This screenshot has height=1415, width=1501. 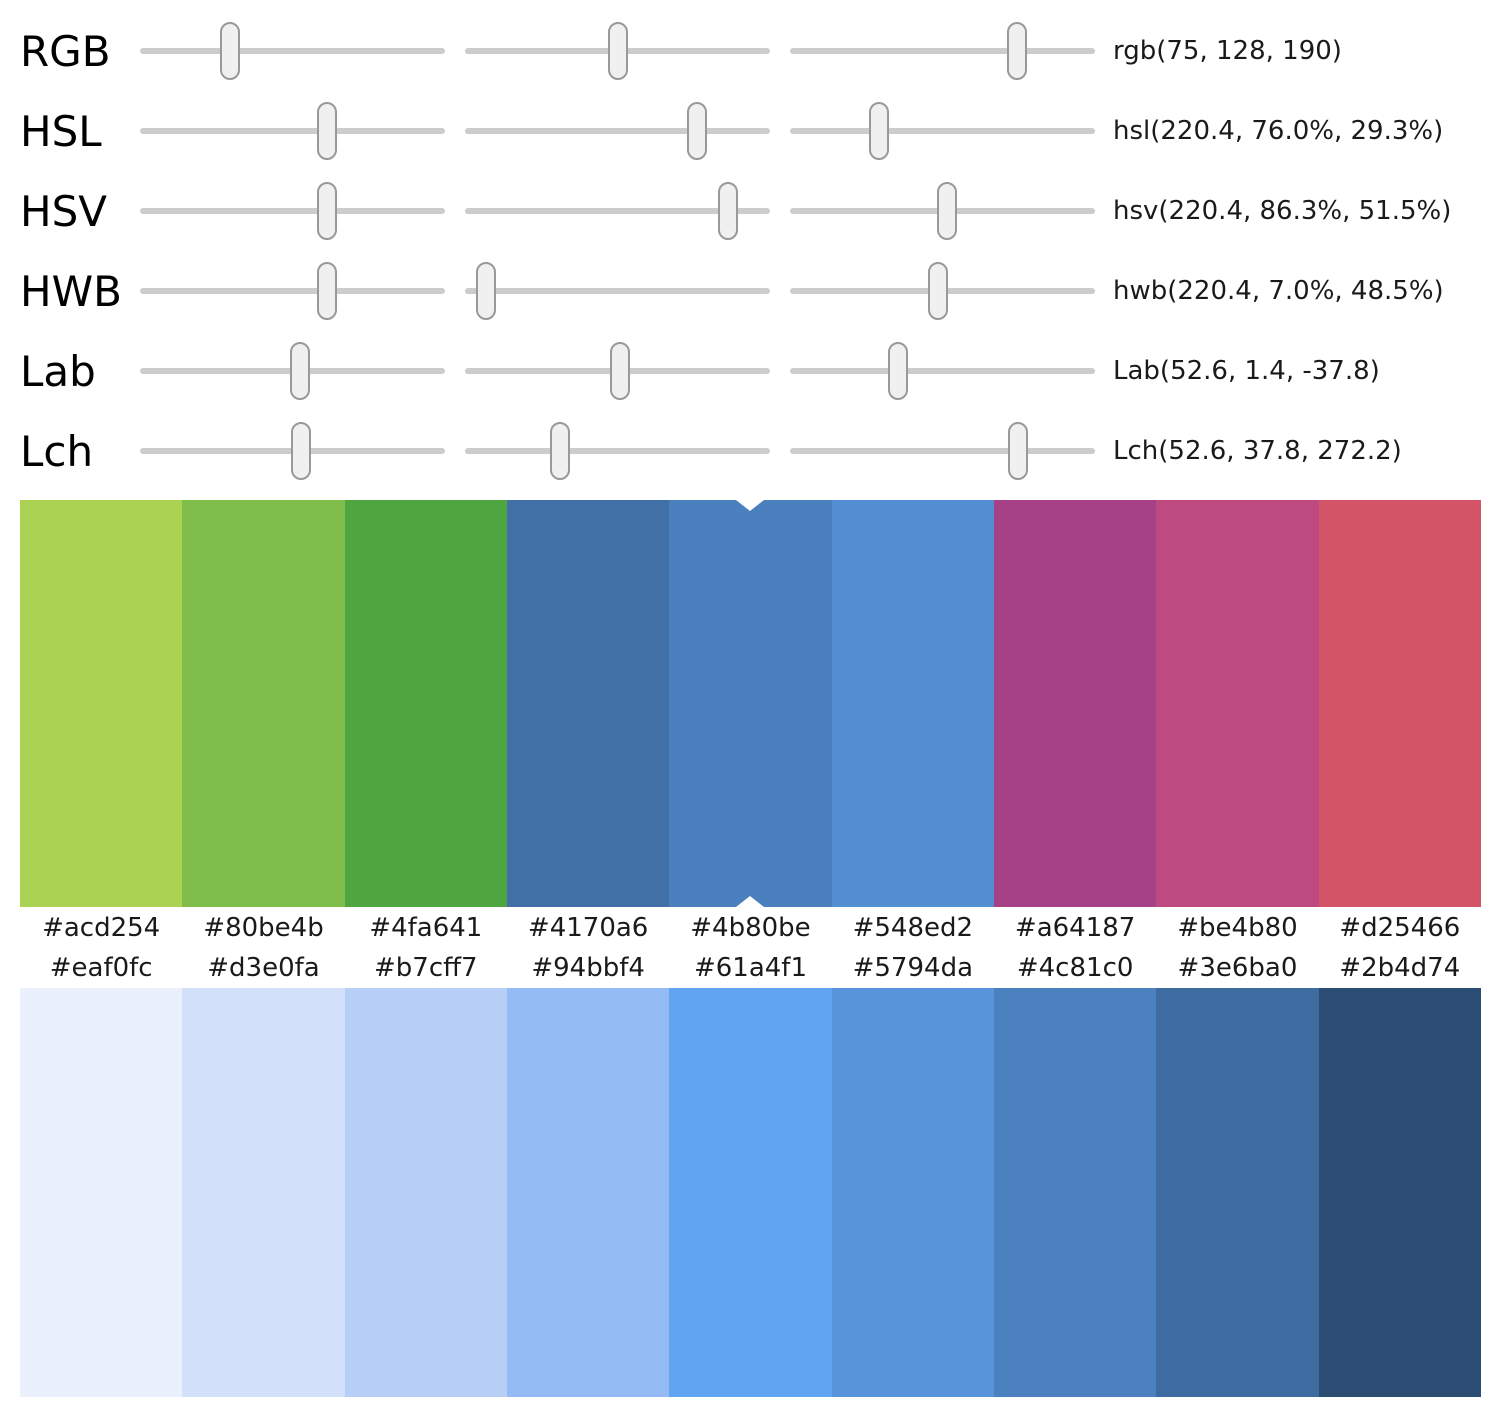 What do you see at coordinates (426, 927) in the screenshot?
I see `hex-code-label: #4fa641` at bounding box center [426, 927].